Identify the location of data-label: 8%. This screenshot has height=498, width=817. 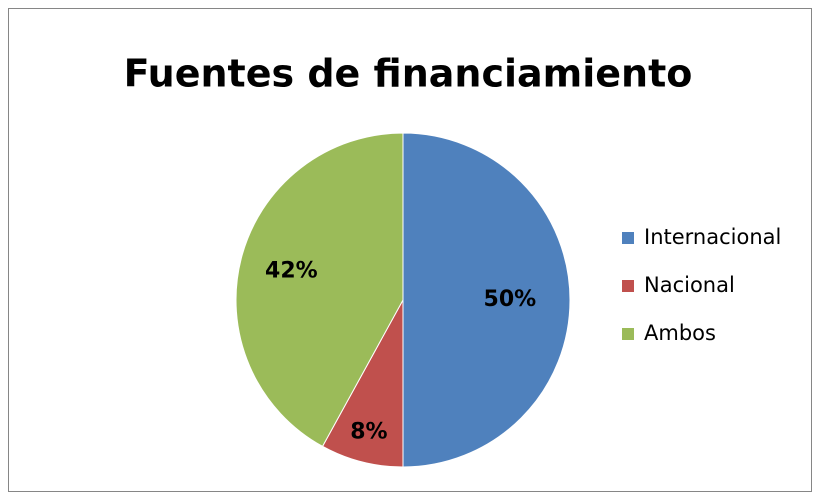
(368, 432).